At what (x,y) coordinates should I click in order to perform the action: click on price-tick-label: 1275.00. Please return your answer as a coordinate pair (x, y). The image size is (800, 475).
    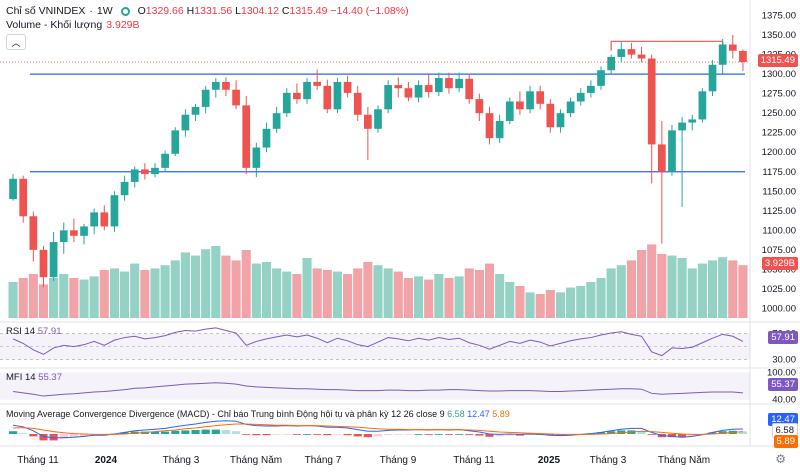
    Looking at the image, I should click on (779, 94).